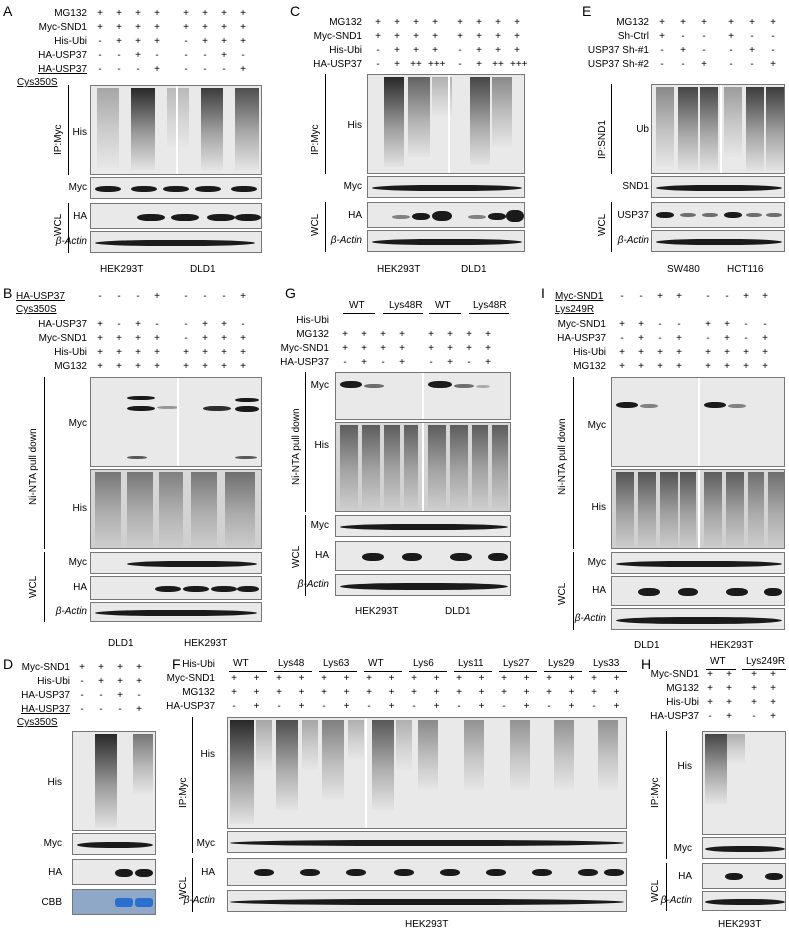 This screenshot has width=789, height=935. Describe the element at coordinates (295, 11) in the screenshot. I see `panel-letter-c: C` at that location.